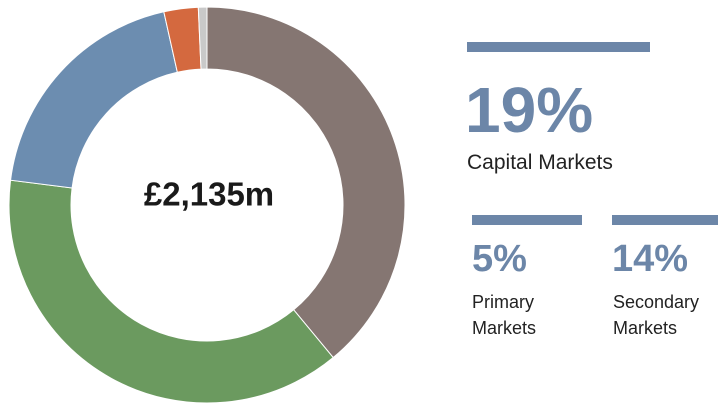  What do you see at coordinates (529, 110) in the screenshot?
I see `highlight-value: 19%` at bounding box center [529, 110].